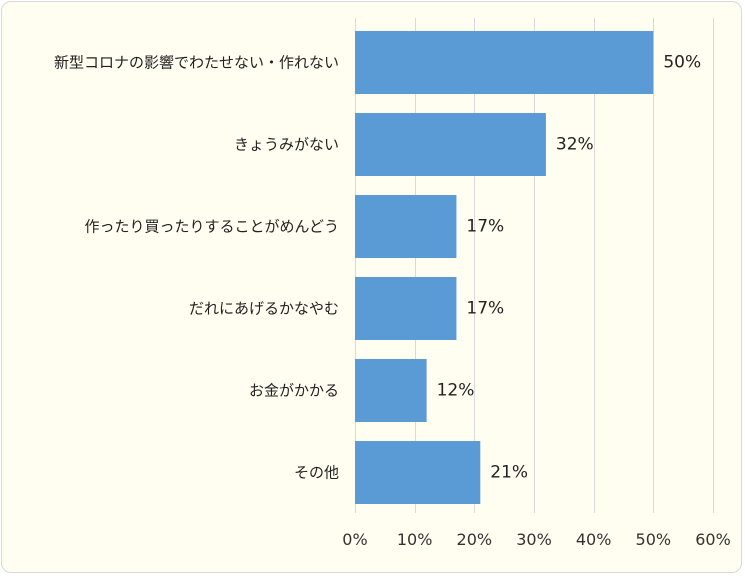 This screenshot has height=576, width=745. What do you see at coordinates (682, 63) in the screenshot?
I see `value-label: 50%` at bounding box center [682, 63].